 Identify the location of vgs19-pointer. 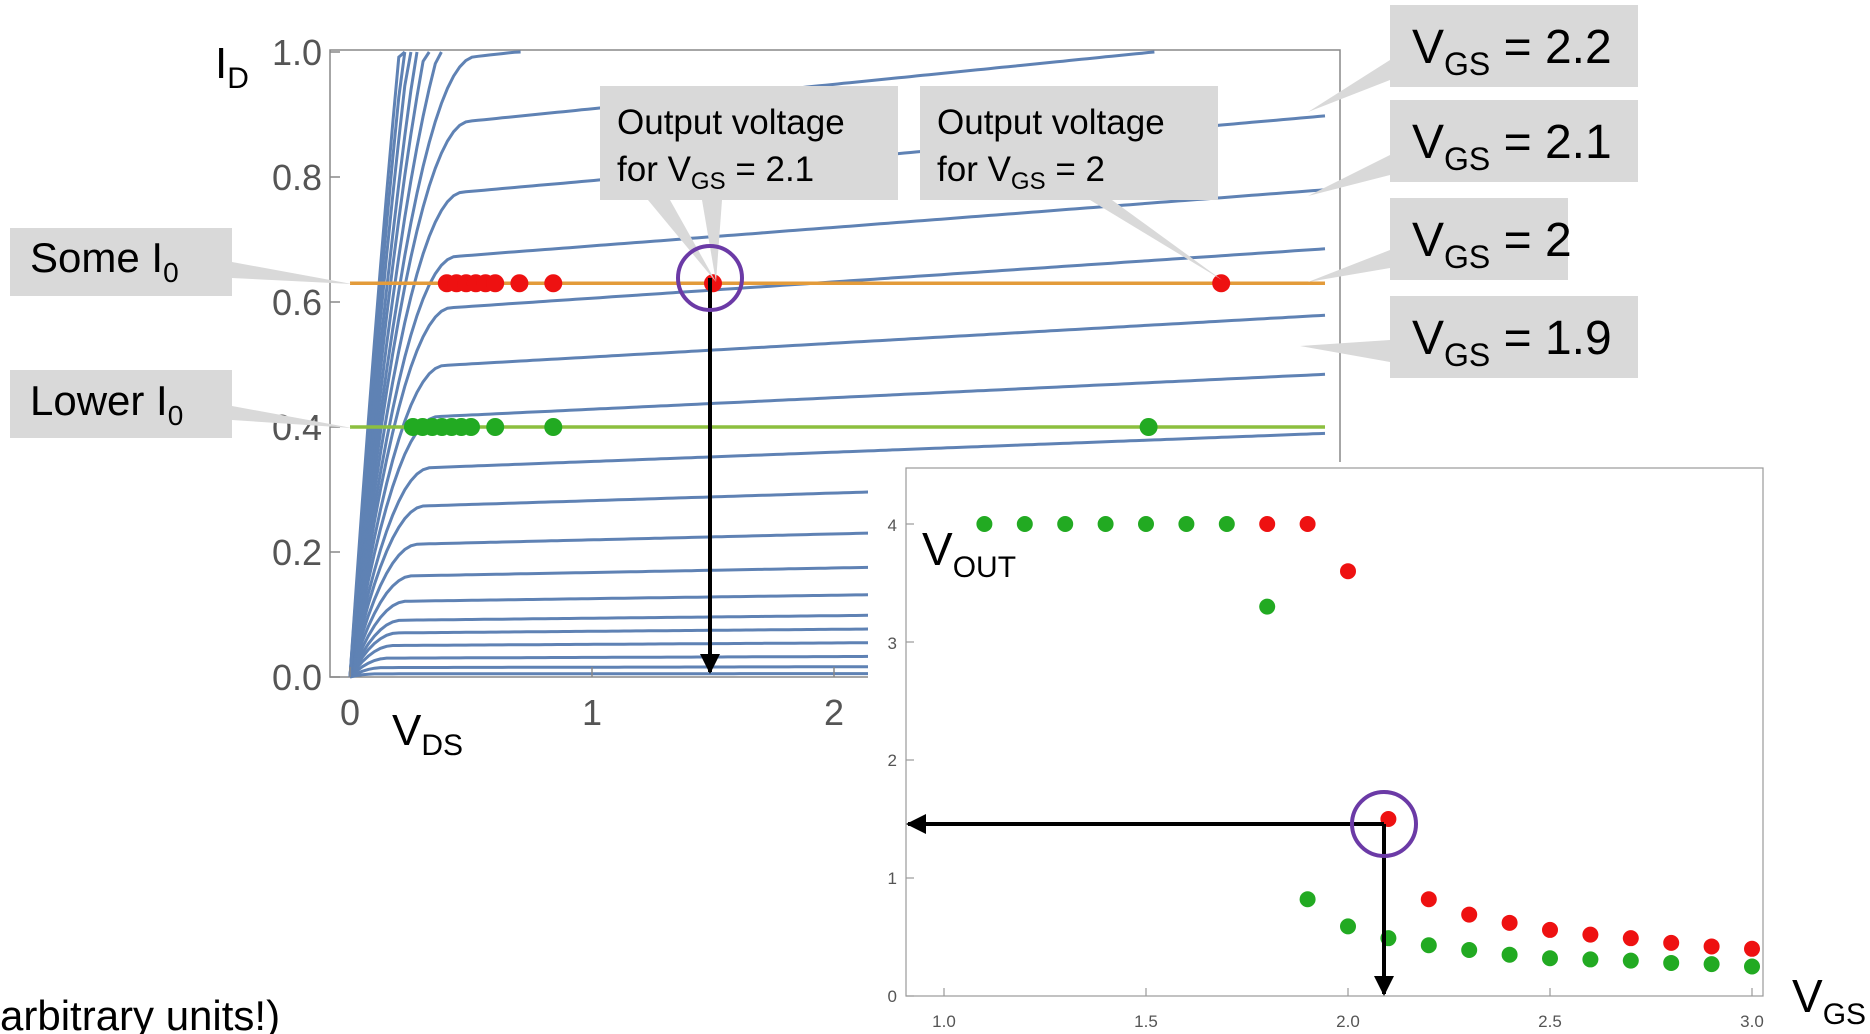
(1345, 351).